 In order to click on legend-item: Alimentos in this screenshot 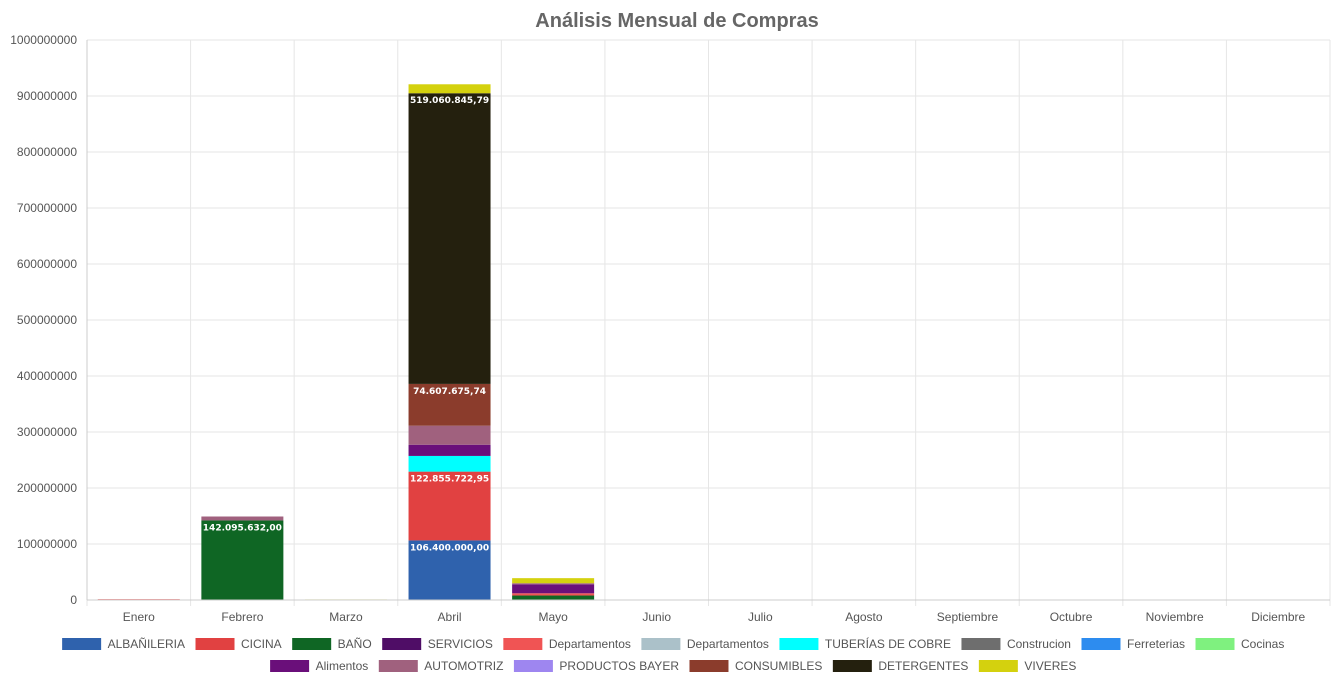, I will do `click(319, 666)`.